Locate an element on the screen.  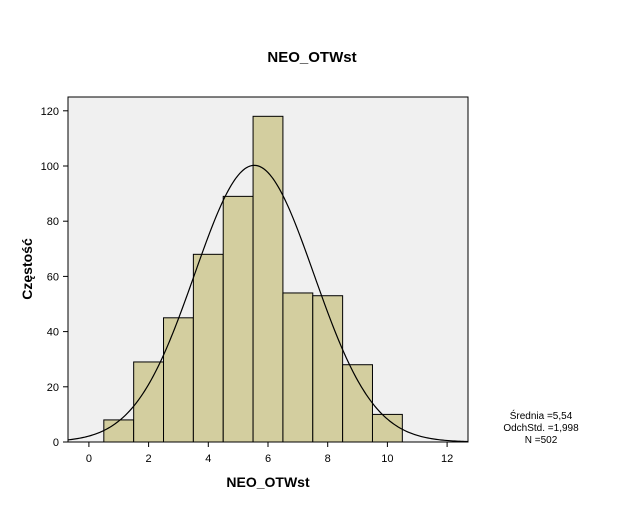
y-tick-label: 100 is located at coordinates (50, 167).